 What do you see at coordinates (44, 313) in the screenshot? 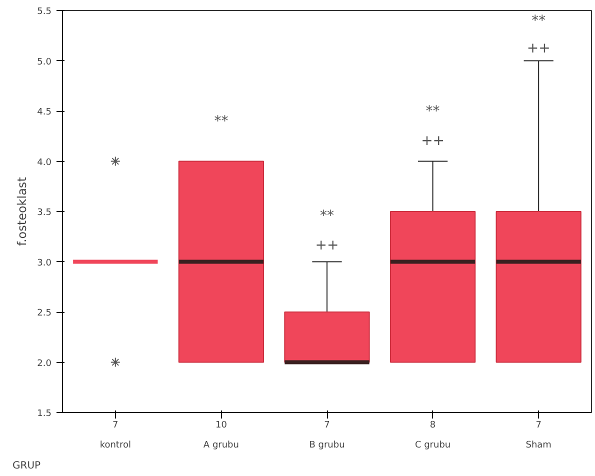
I see `y-tick-label: 2.5` at bounding box center [44, 313].